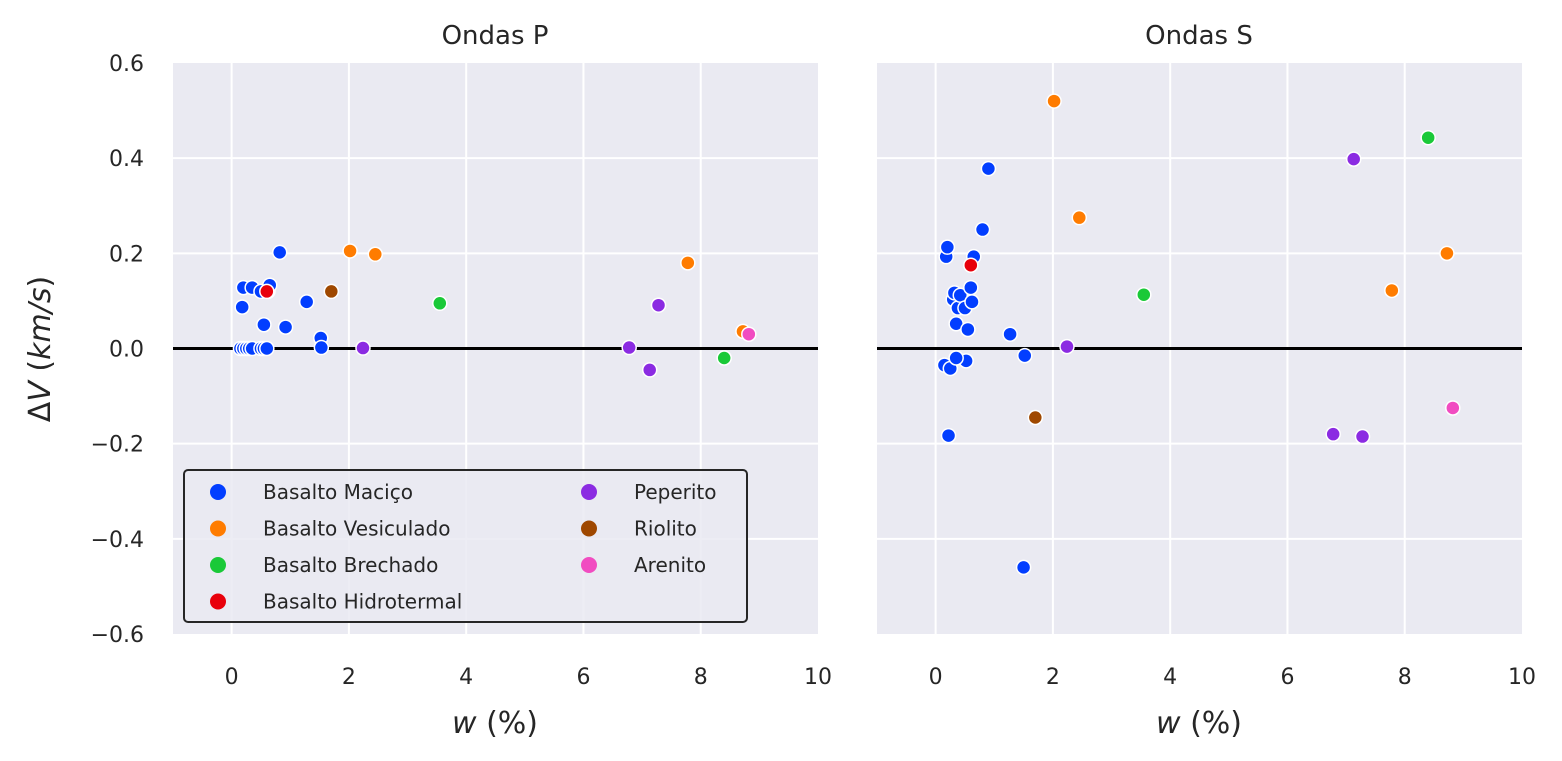 This screenshot has height=761, width=1562. What do you see at coordinates (126, 159) in the screenshot?
I see `y-tick-label: 0.4` at bounding box center [126, 159].